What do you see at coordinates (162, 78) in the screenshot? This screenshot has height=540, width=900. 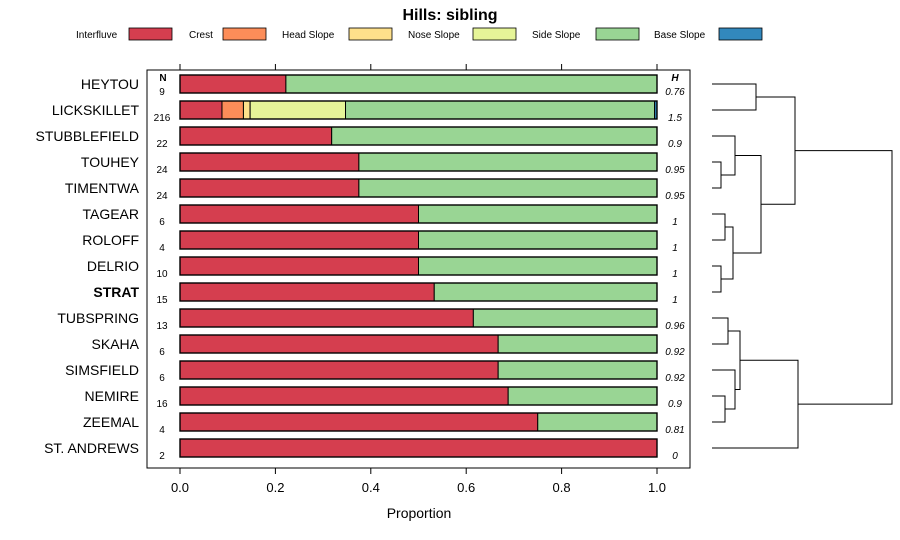 I see `n-column-header: N` at bounding box center [162, 78].